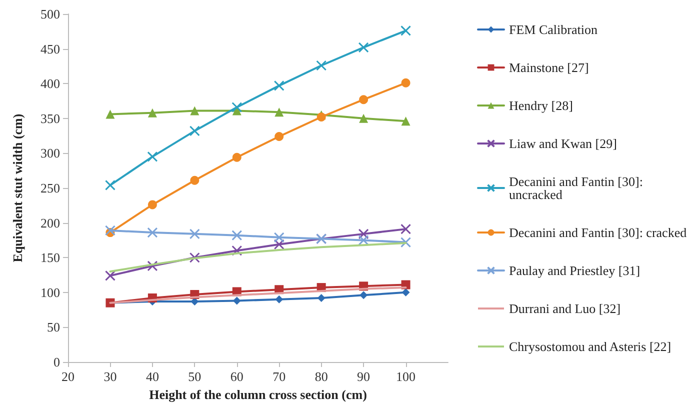  I want to click on x-tick-label: 60, so click(237, 376).